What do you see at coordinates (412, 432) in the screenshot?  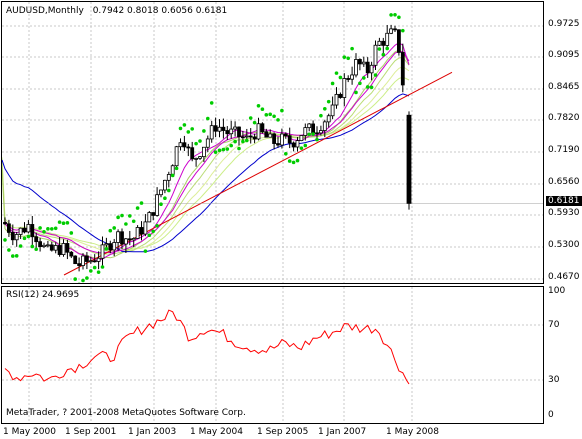 I see `time-tick-label: 1 May 2008` at bounding box center [412, 432].